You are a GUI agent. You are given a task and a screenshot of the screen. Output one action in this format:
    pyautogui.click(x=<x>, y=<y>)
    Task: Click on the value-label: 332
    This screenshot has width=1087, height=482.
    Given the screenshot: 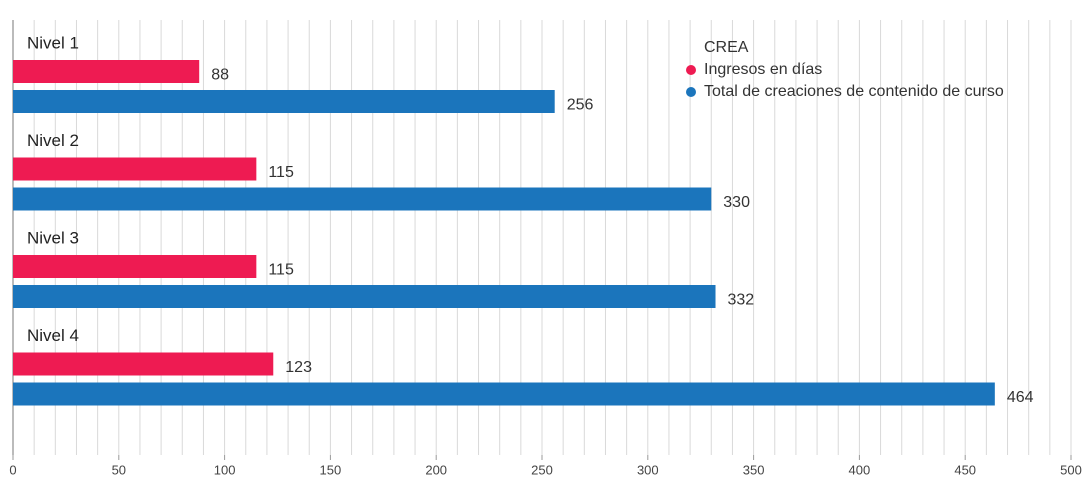 What is the action you would take?
    pyautogui.click(x=741, y=300)
    